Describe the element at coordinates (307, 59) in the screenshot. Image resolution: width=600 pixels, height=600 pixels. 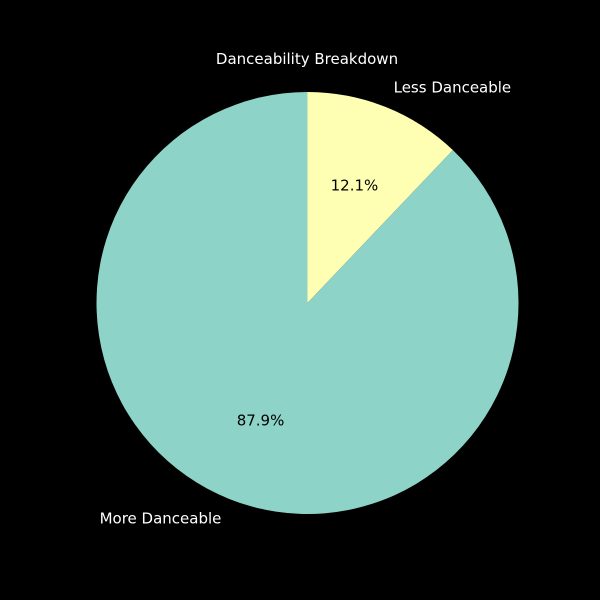
I see `chart-title: Danceability Breakdown` at that location.